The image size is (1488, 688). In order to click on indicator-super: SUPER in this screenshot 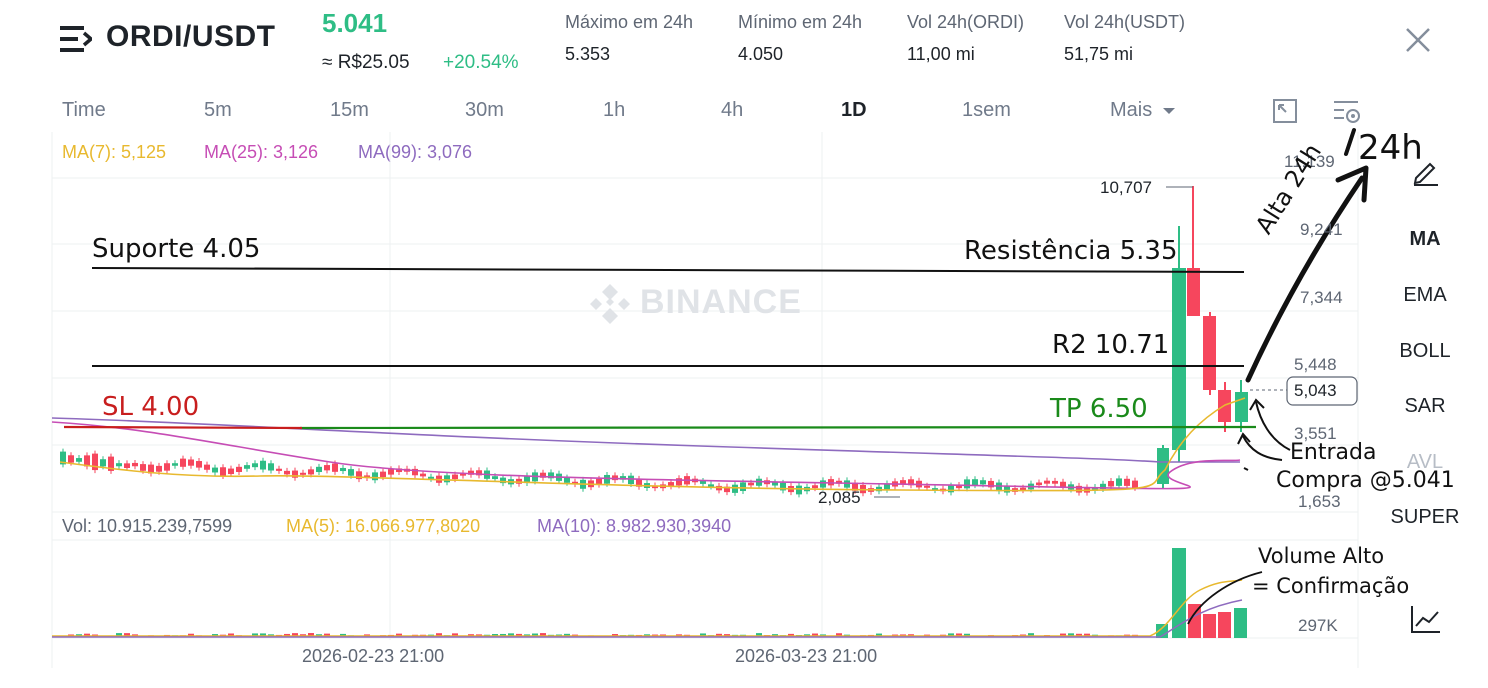, I will do `click(1425, 517)`.